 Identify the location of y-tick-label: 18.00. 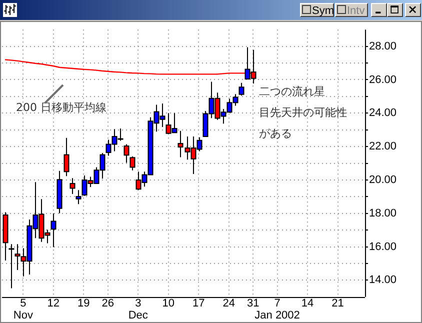
(383, 213).